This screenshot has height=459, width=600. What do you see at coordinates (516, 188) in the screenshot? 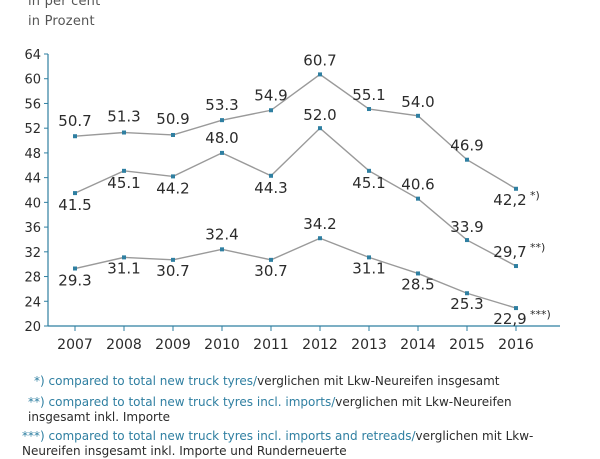
I see `series-1-point-2016` at bounding box center [516, 188].